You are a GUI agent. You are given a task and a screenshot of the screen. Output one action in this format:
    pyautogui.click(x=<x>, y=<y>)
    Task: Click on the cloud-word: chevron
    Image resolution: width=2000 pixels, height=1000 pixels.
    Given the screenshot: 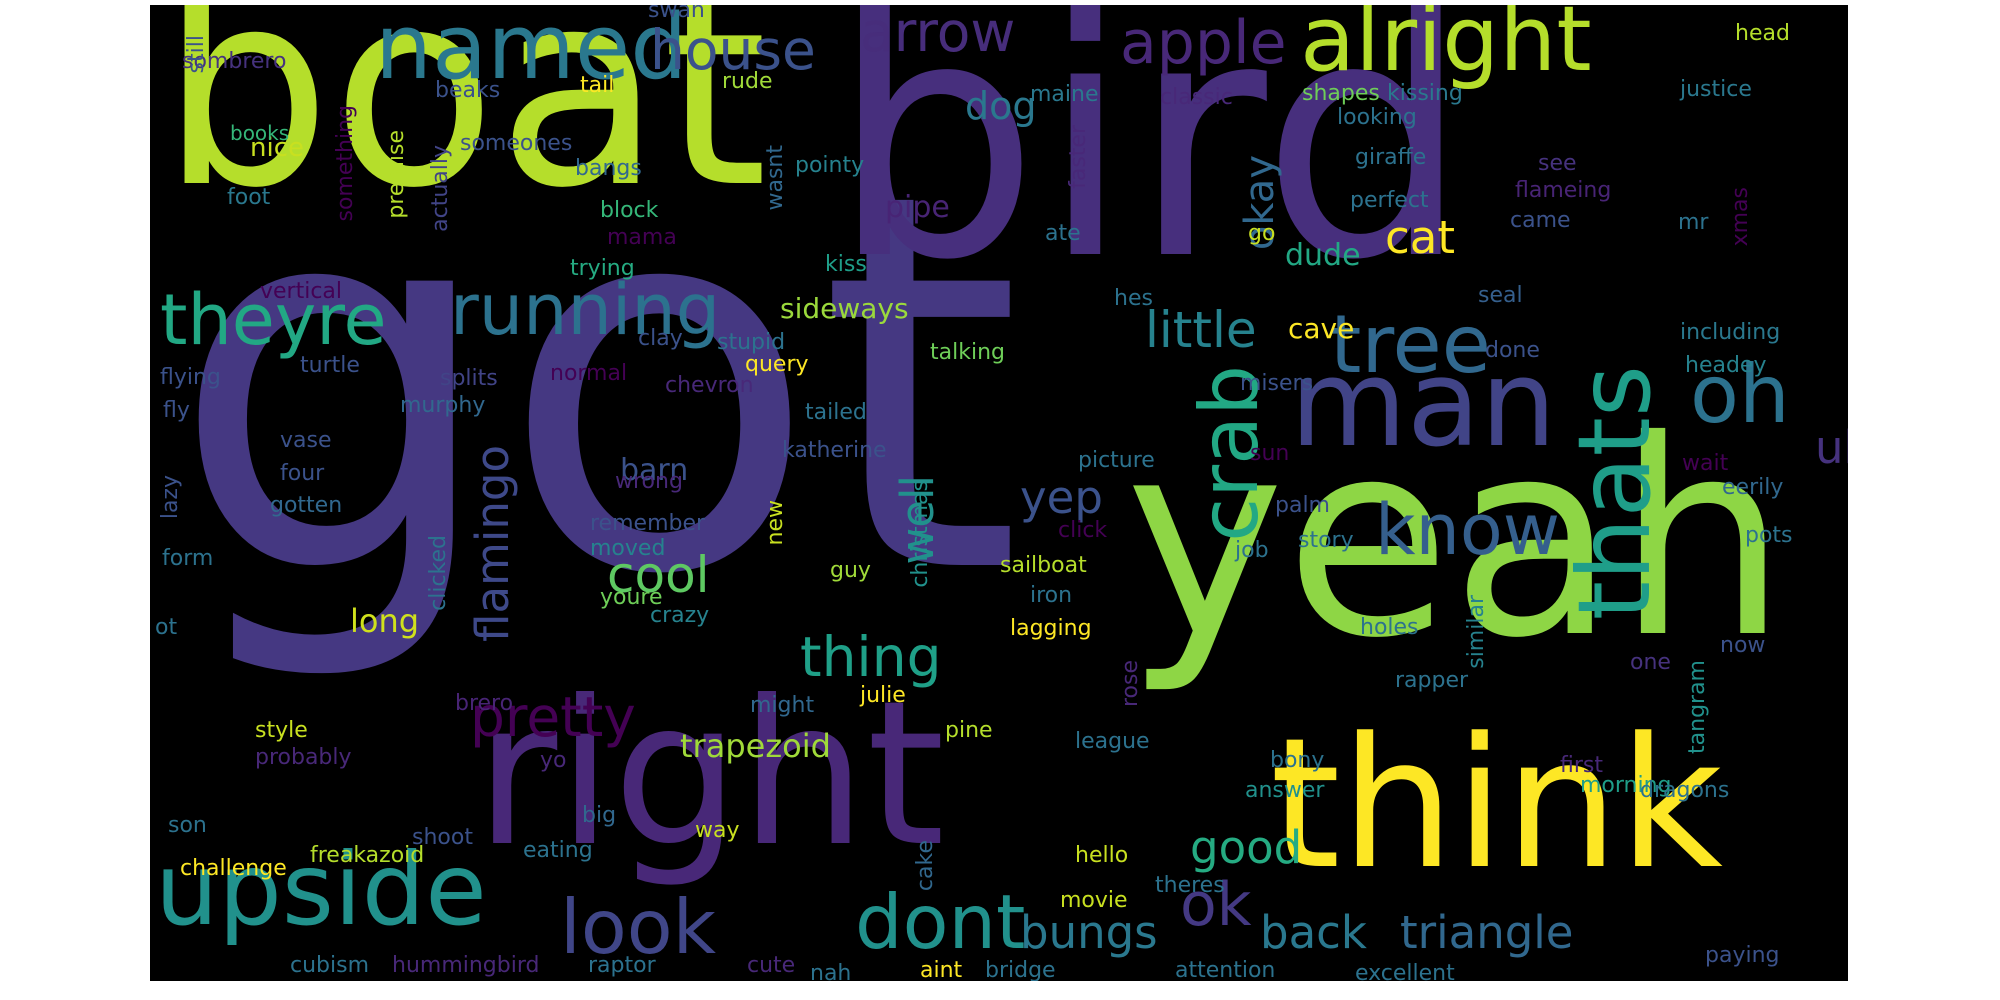 What is the action you would take?
    pyautogui.click(x=709, y=385)
    